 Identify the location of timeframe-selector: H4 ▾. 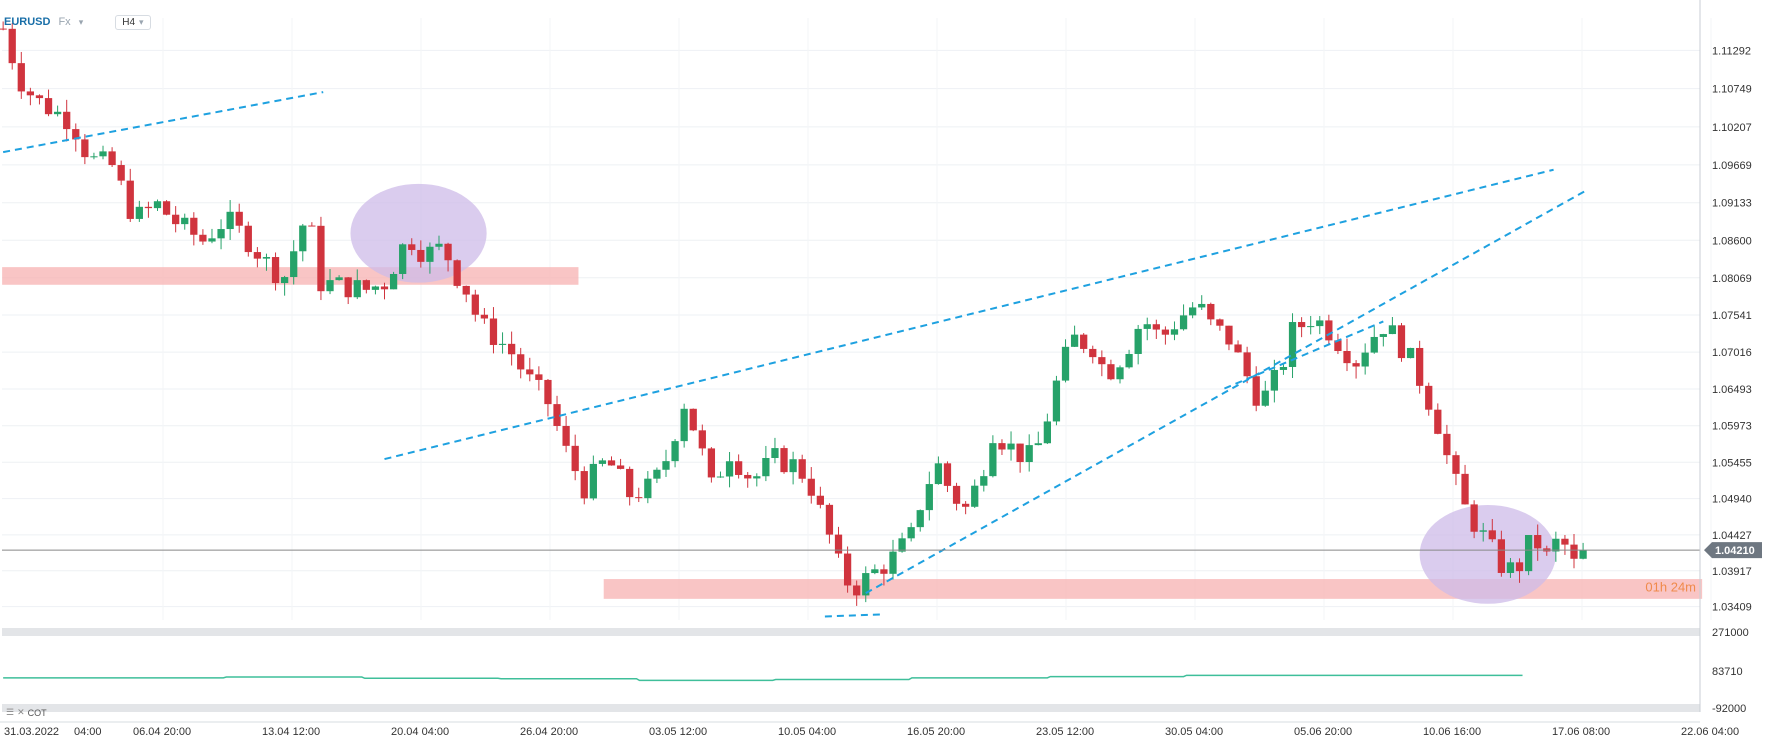
(133, 22).